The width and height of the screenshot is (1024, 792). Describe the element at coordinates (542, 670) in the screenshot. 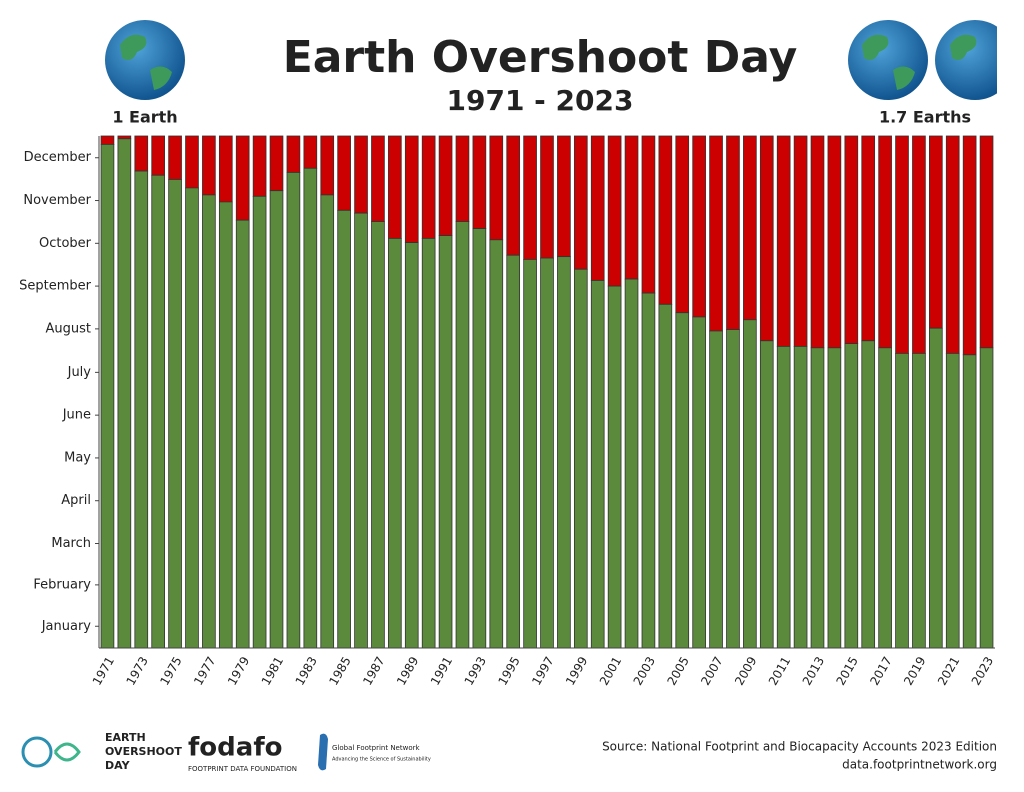

I see `x-tick-label: 1997` at that location.